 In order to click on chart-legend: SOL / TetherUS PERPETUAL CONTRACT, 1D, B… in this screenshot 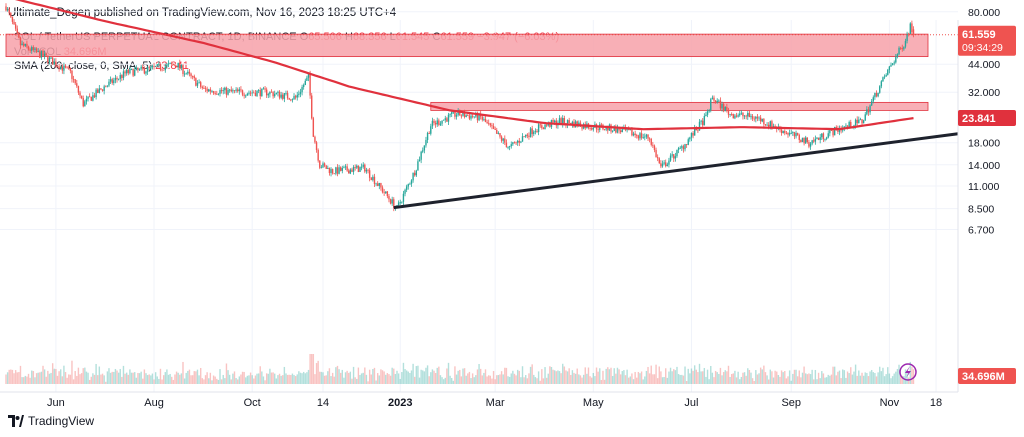, I will do `click(286, 52)`.